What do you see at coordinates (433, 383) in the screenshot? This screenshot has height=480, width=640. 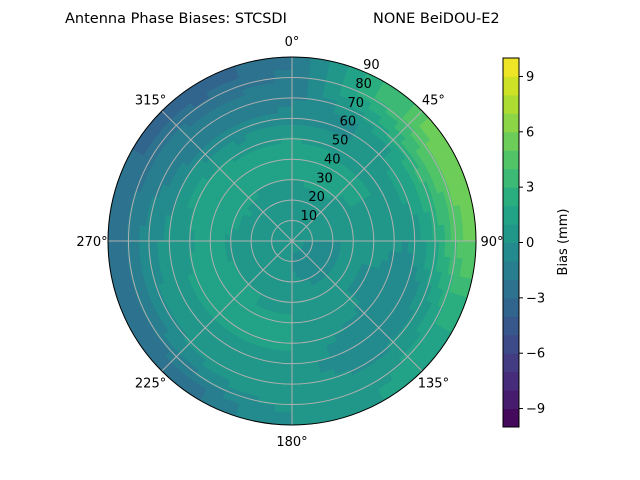 I see `theta-tick-label: 135°` at bounding box center [433, 383].